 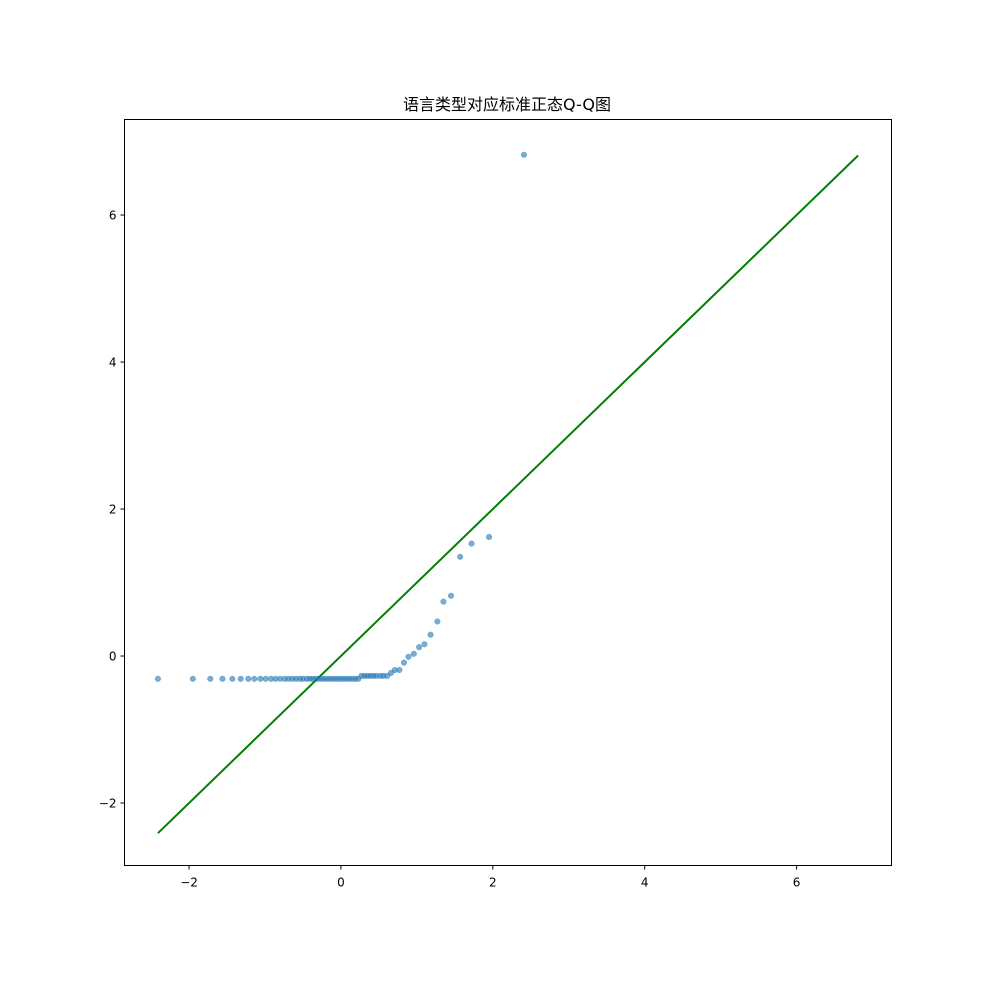 I want to click on y-tick-label: 4, so click(x=113, y=363).